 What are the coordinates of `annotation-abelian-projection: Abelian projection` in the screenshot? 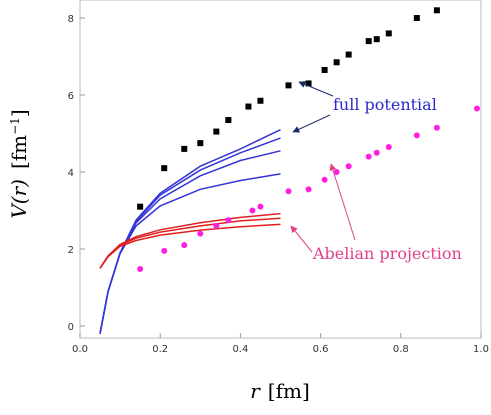 It's located at (387, 253).